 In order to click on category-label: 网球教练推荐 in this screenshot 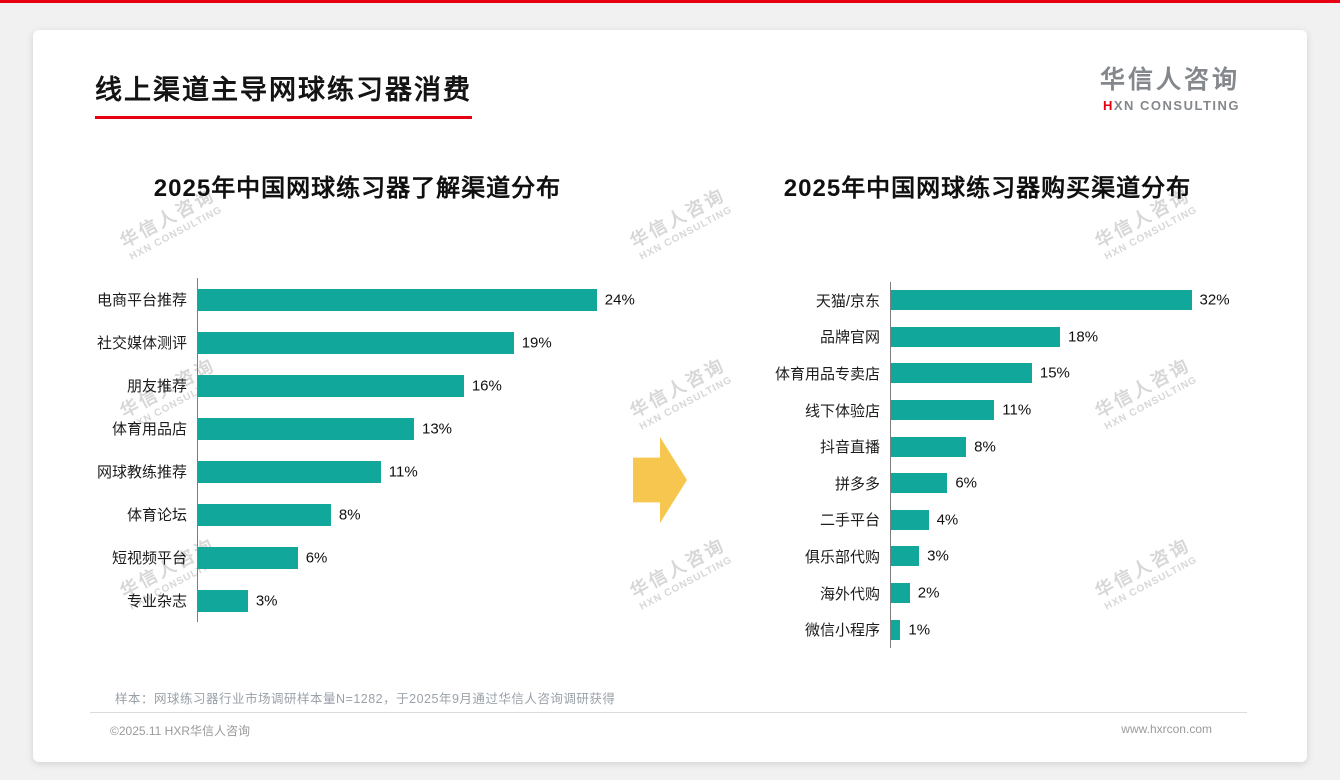, I will do `click(141, 472)`.